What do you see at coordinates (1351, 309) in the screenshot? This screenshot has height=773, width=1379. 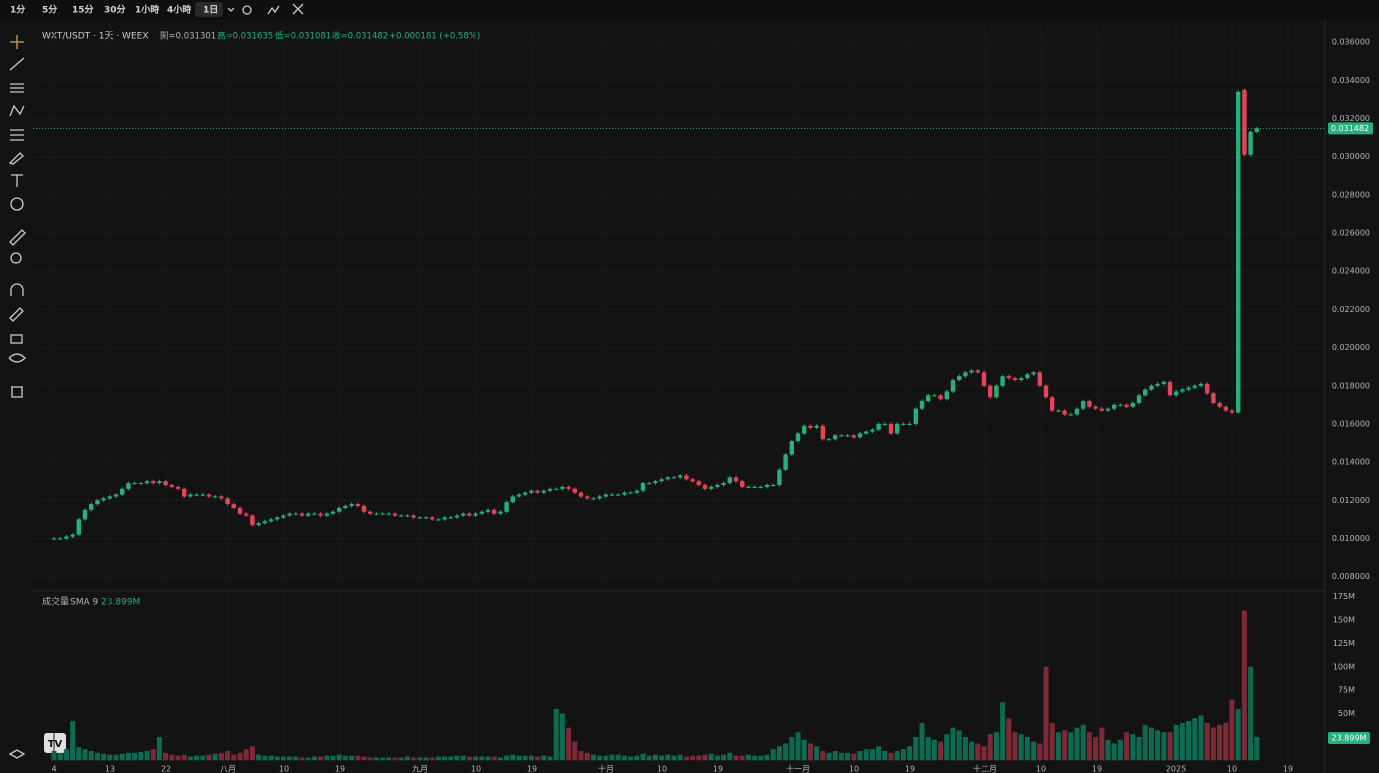 I see `y-tick-label: 0.022000` at bounding box center [1351, 309].